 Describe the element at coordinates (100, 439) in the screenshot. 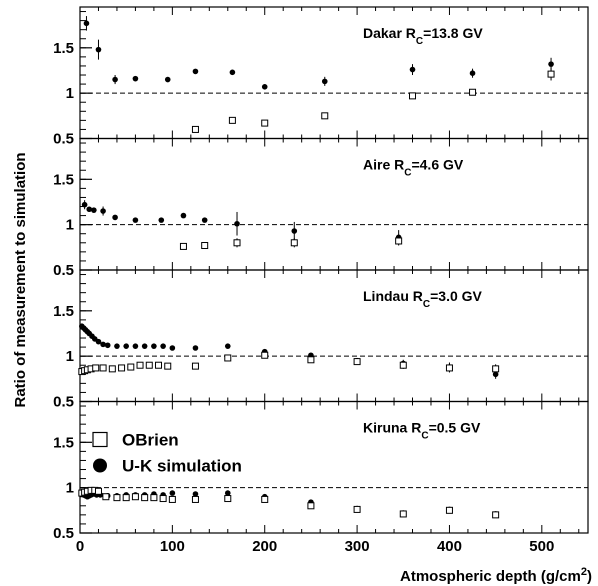

I see `legend-marker` at that location.